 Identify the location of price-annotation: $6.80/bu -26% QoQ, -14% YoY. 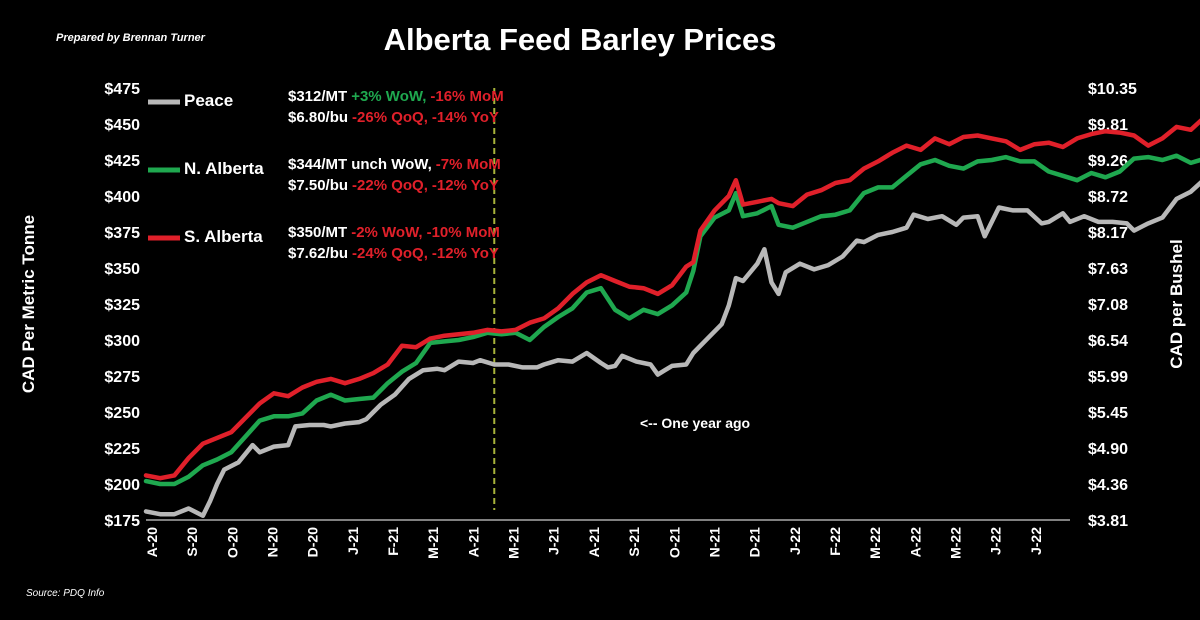
(395, 117).